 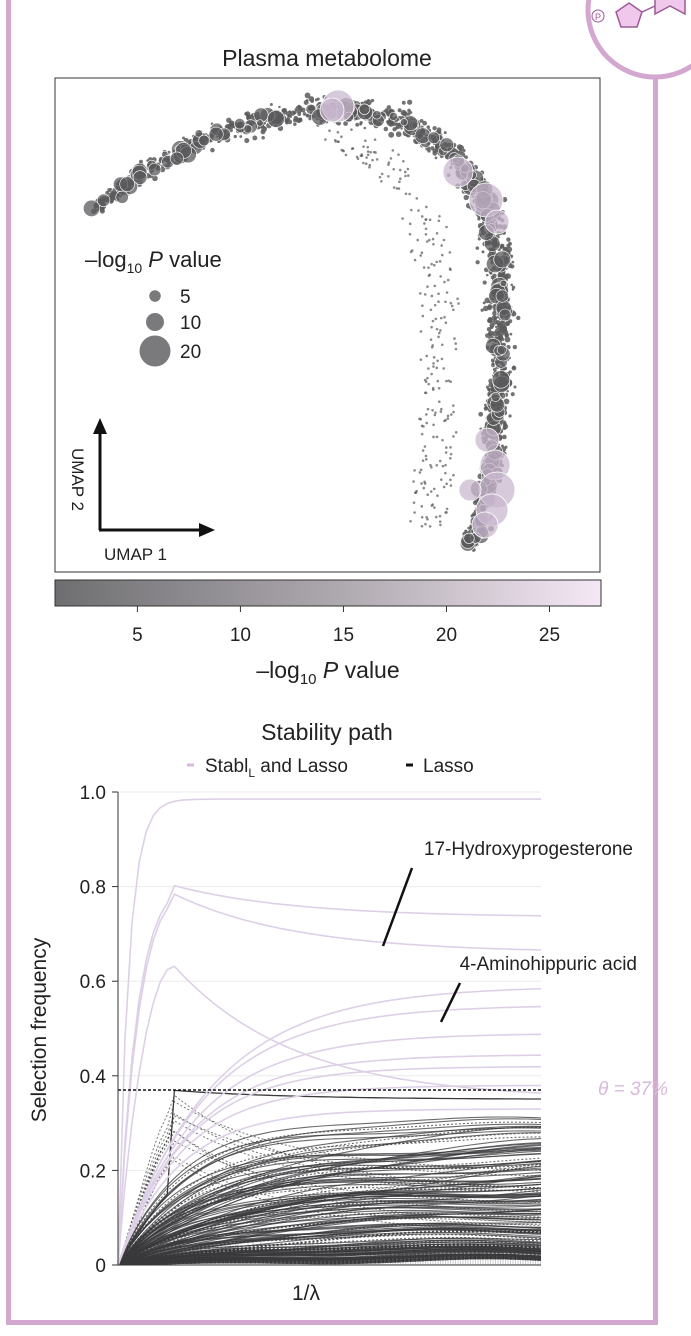 I want to click on umap-axis-arrows, so click(x=154, y=477).